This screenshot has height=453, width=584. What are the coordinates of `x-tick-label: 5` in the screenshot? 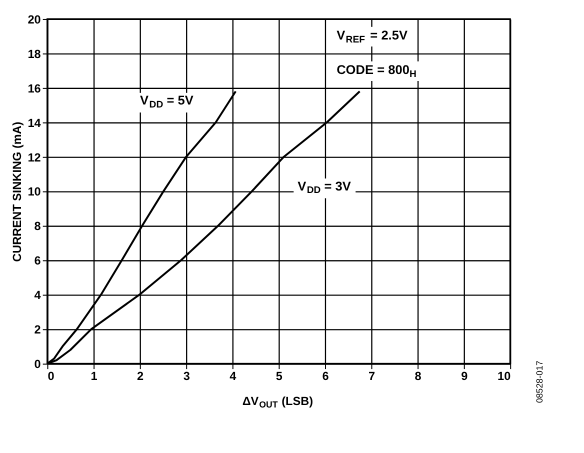 It's located at (279, 375).